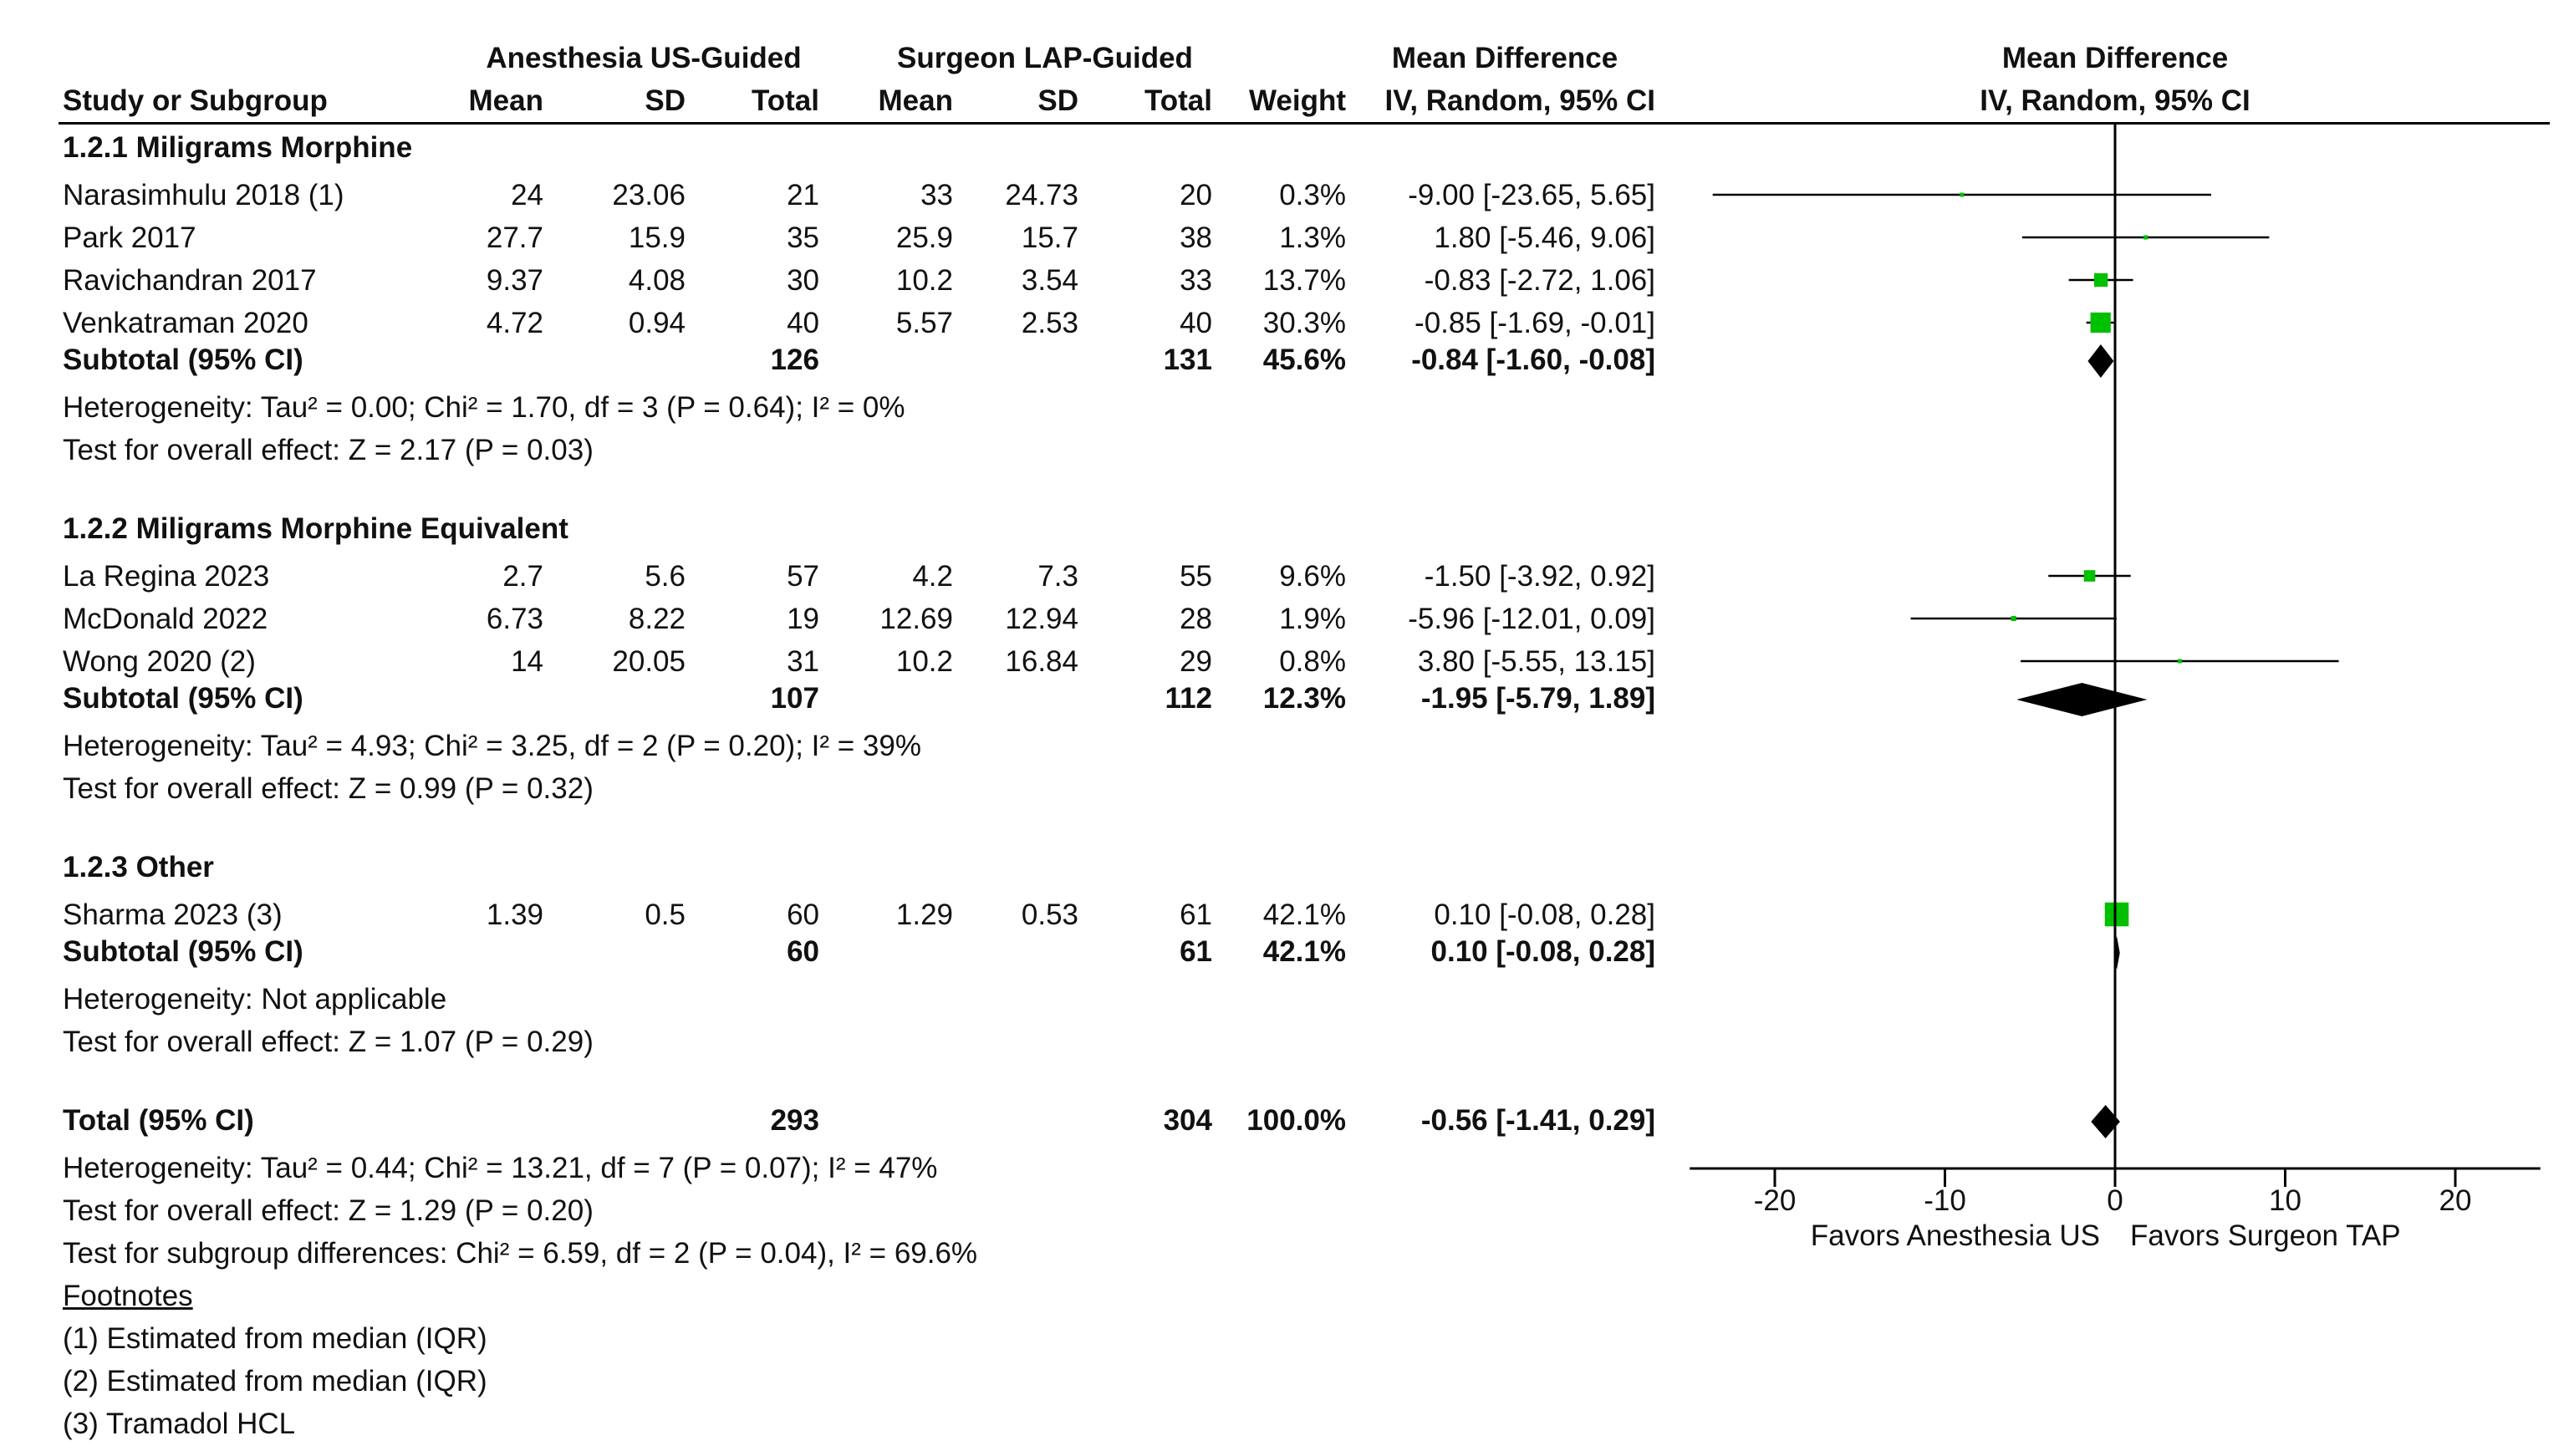 The height and width of the screenshot is (1456, 2569). I want to click on header-rule, so click(1305, 123).